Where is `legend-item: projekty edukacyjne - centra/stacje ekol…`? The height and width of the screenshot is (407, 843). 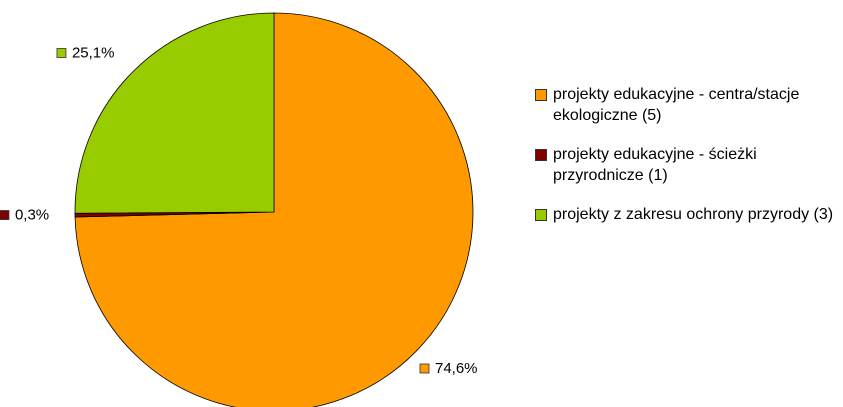 legend-item: projekty edukacyjne - centra/stacje ekol… is located at coordinates (689, 105).